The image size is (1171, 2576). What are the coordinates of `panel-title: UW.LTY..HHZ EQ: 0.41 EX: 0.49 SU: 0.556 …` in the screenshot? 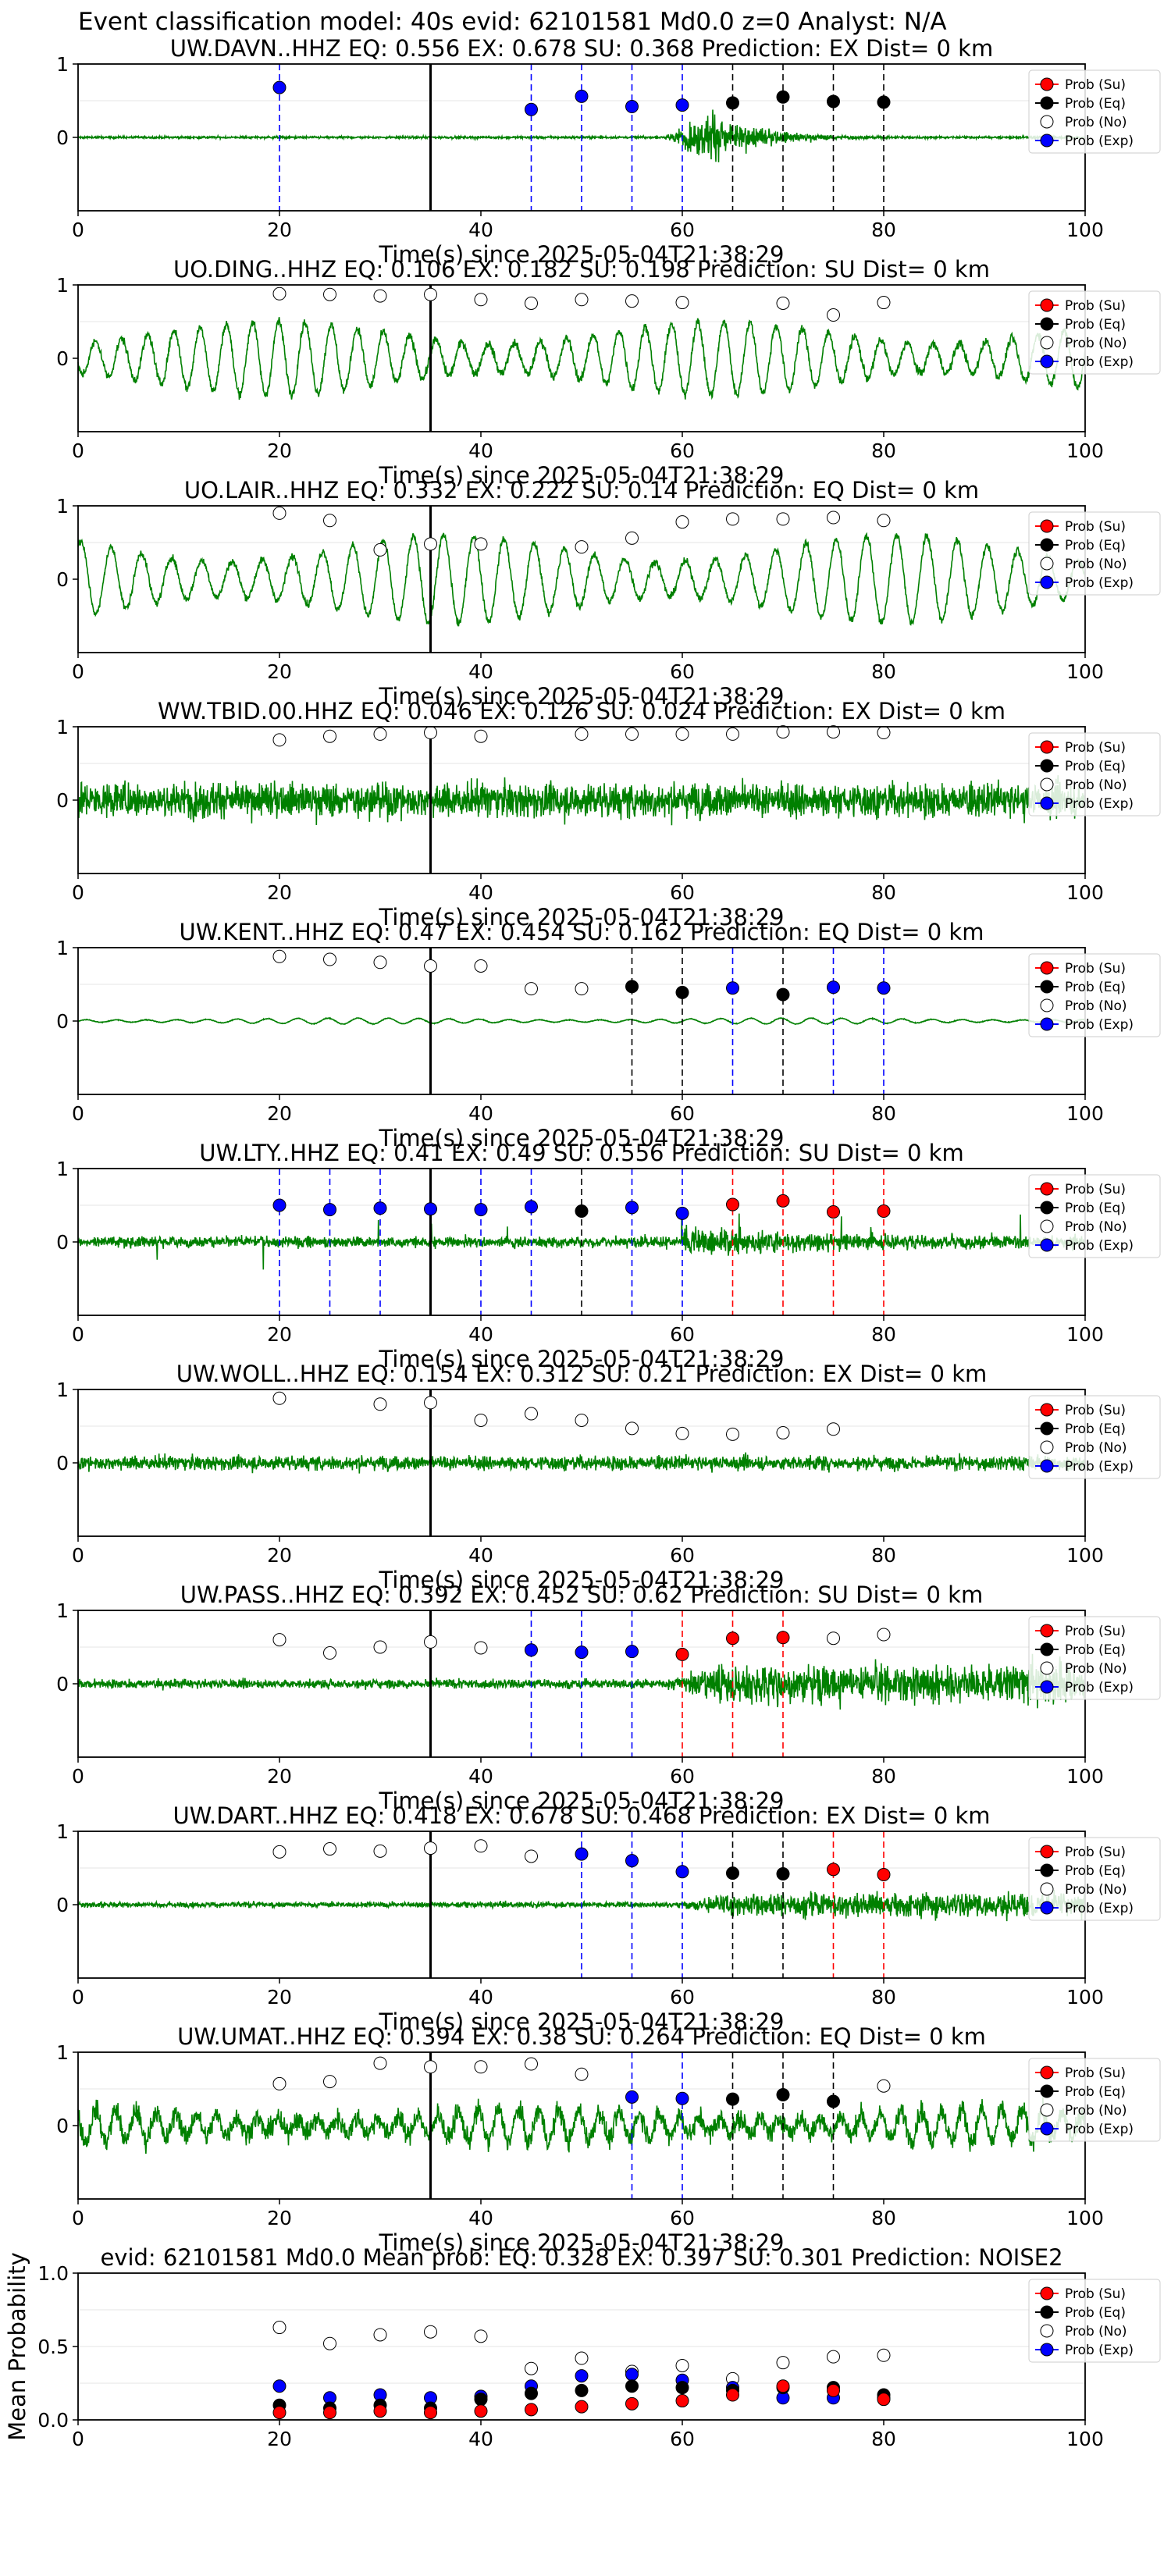 It's located at (581, 1153).